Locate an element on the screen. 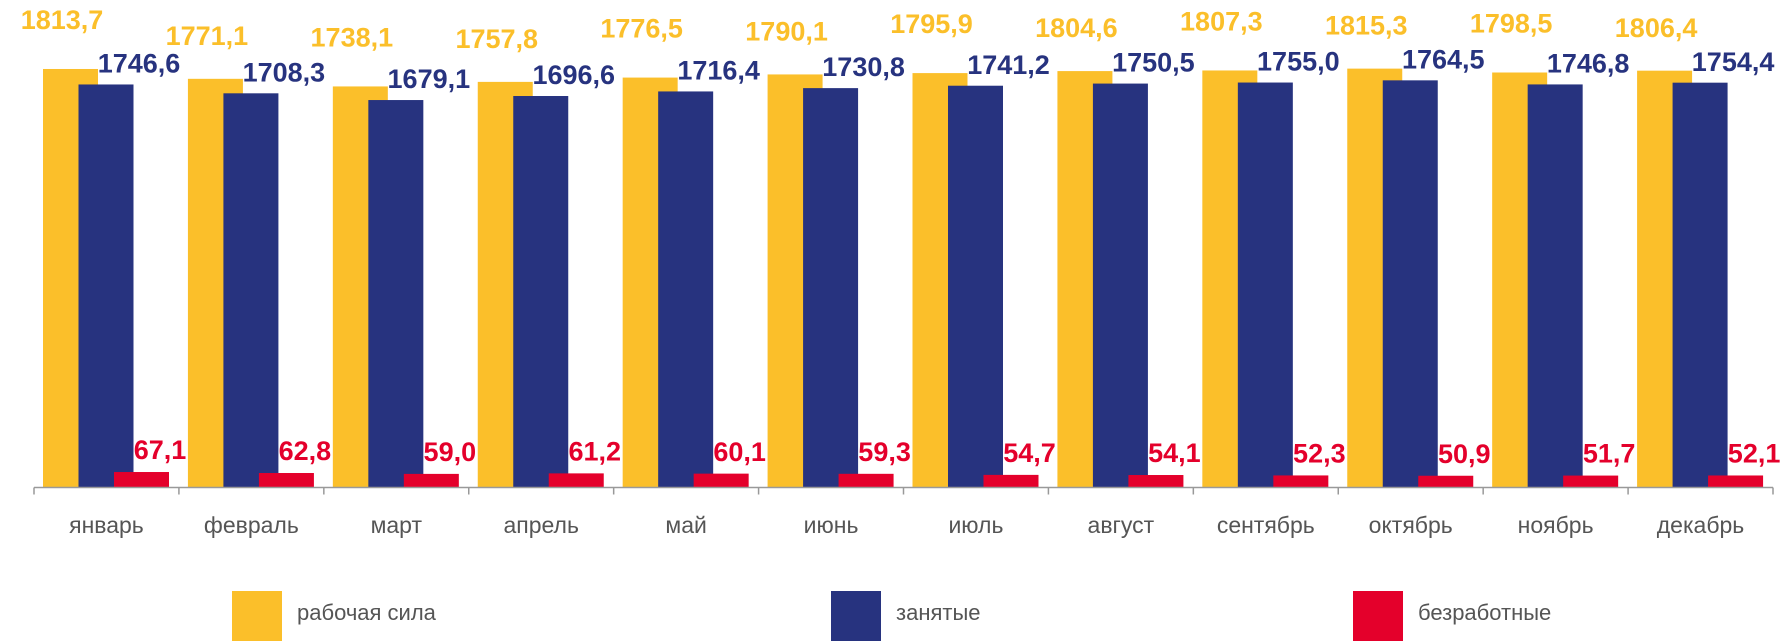 The width and height of the screenshot is (1790, 641). value-label: 1708,3 is located at coordinates (284, 72).